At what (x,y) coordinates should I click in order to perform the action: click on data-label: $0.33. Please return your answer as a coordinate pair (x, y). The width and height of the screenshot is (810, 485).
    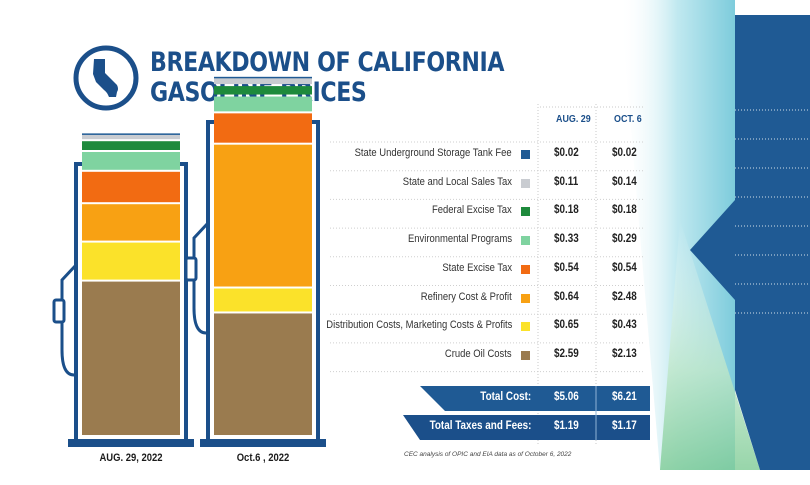
    Looking at the image, I should click on (566, 239).